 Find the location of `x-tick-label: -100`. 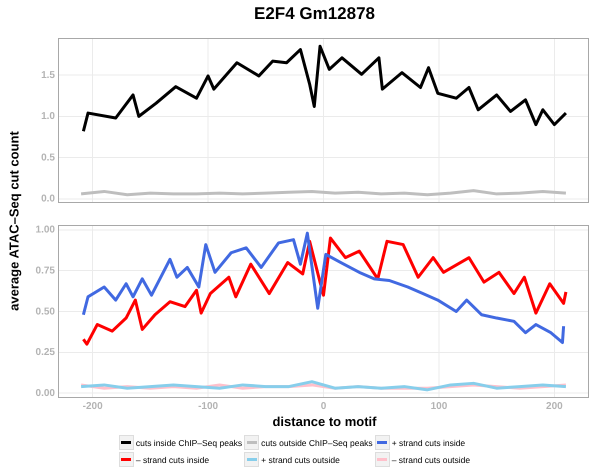

x-tick-label: -100 is located at coordinates (208, 406).